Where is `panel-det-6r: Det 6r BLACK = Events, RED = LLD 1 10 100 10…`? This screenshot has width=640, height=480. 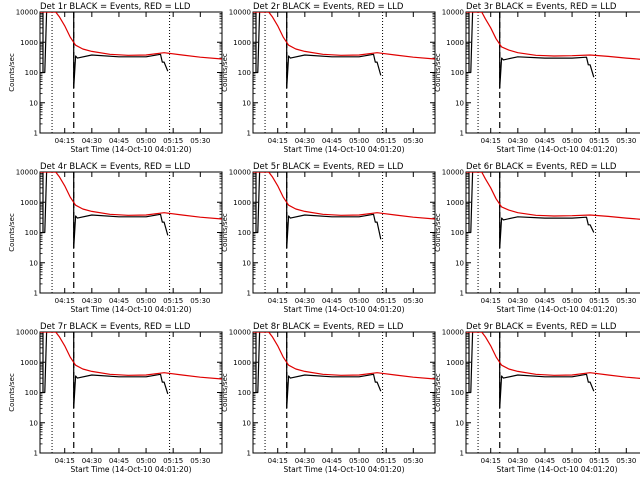
panel-det-6r: Det 6r BLACK = Events, RED = LLD 1 10 100 10… is located at coordinates (537, 238).